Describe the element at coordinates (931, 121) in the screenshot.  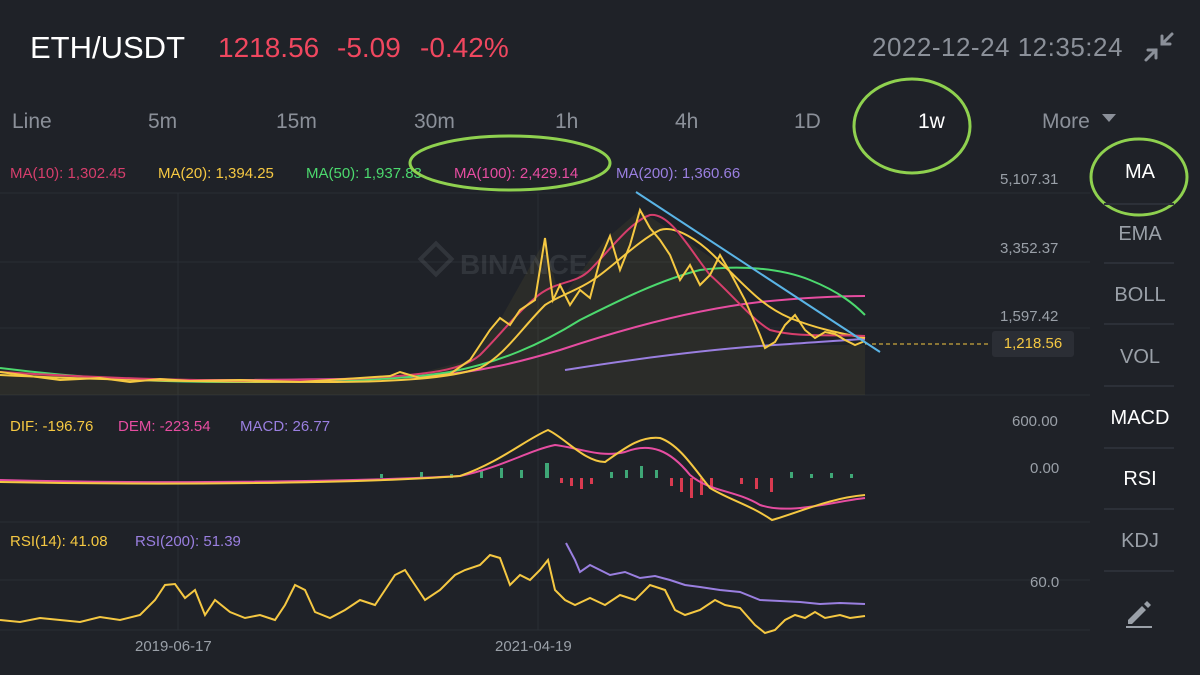
I see `tab-1w: 1w` at that location.